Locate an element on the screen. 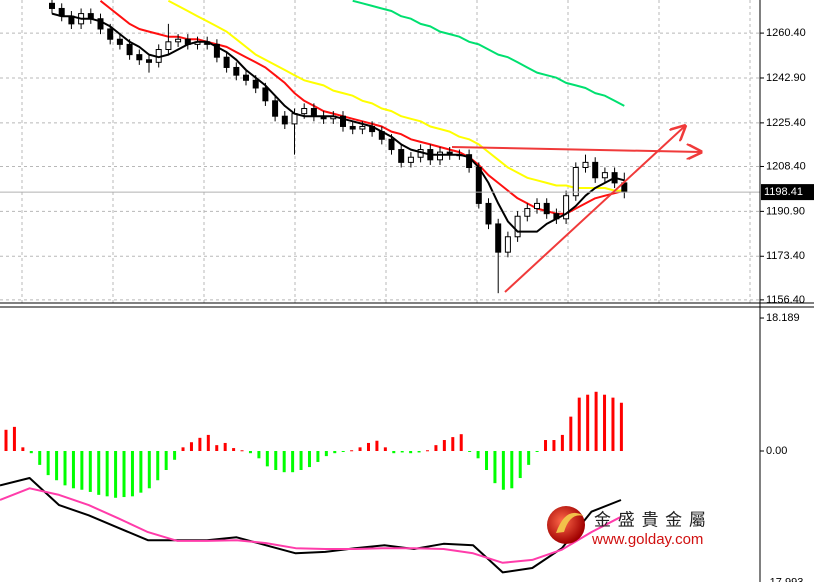  trend-lines is located at coordinates (576, 209).